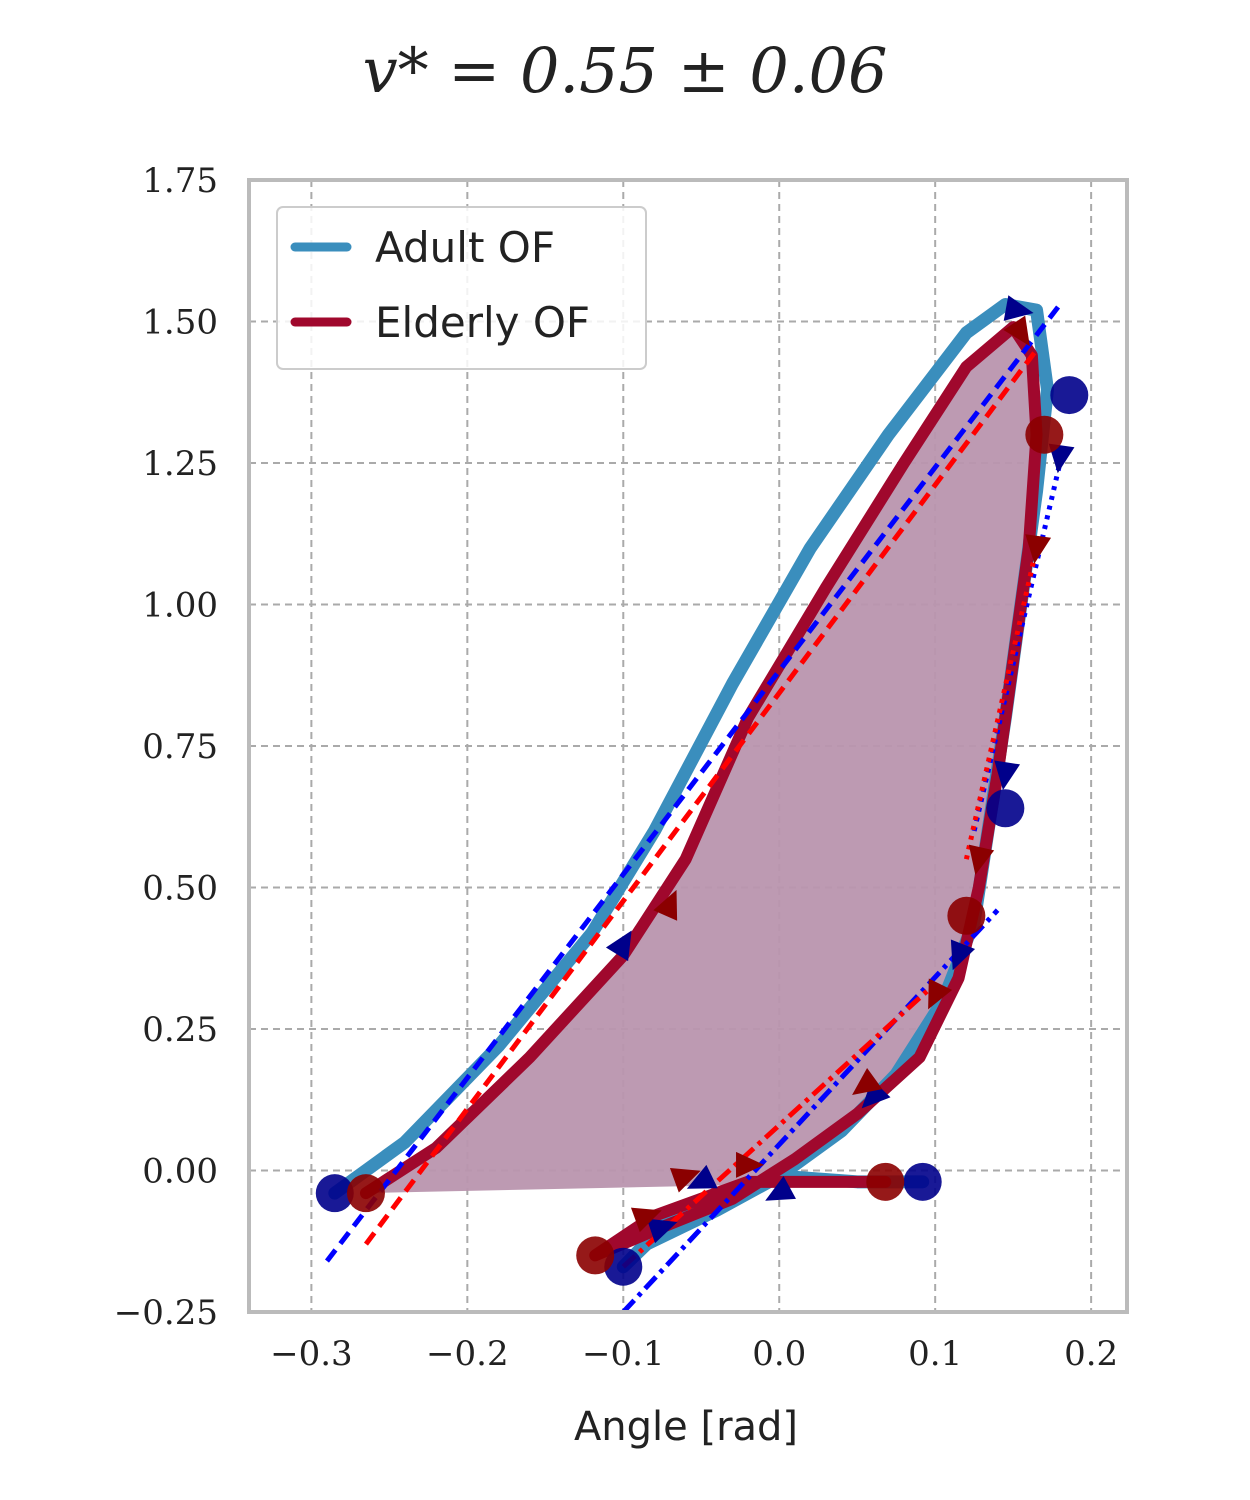  I want to click on fit-line-blue-dashdot, so click(810, 1111).